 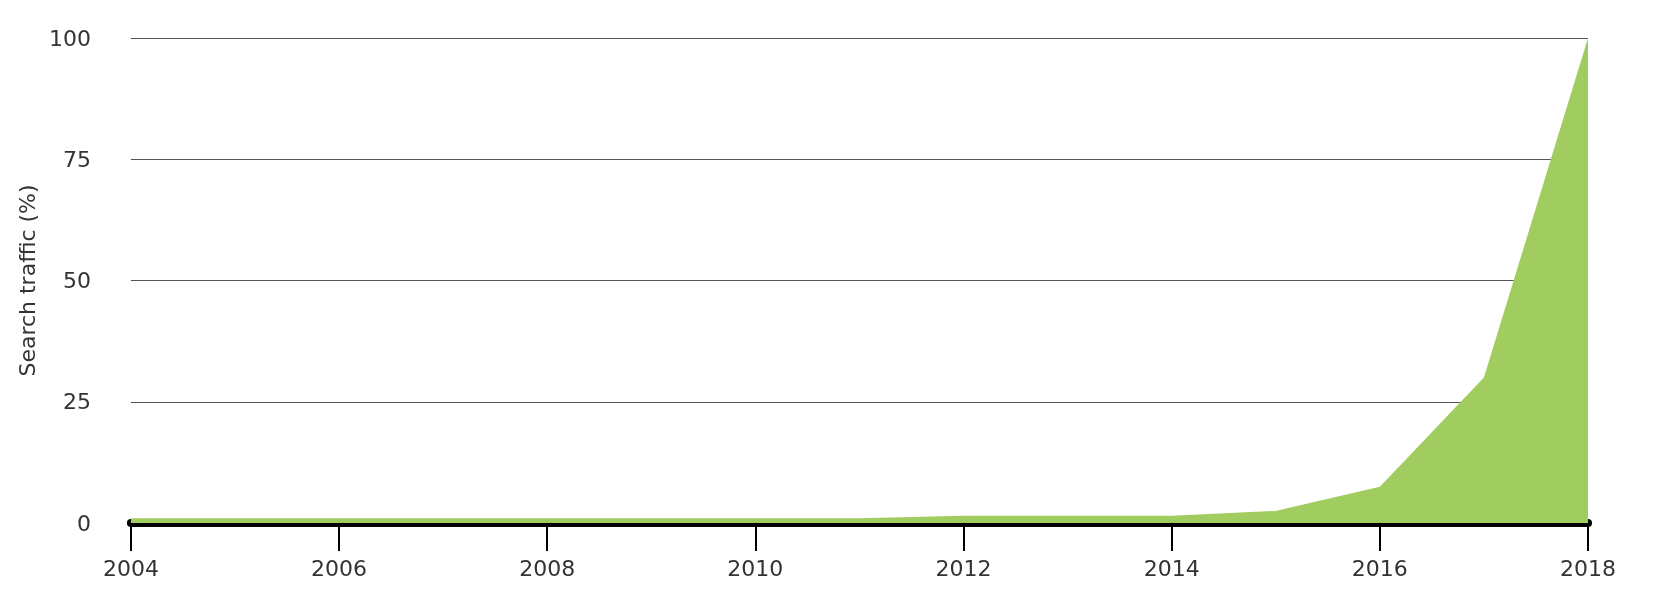 What do you see at coordinates (76, 402) in the screenshot?
I see `y-tick-label: 25` at bounding box center [76, 402].